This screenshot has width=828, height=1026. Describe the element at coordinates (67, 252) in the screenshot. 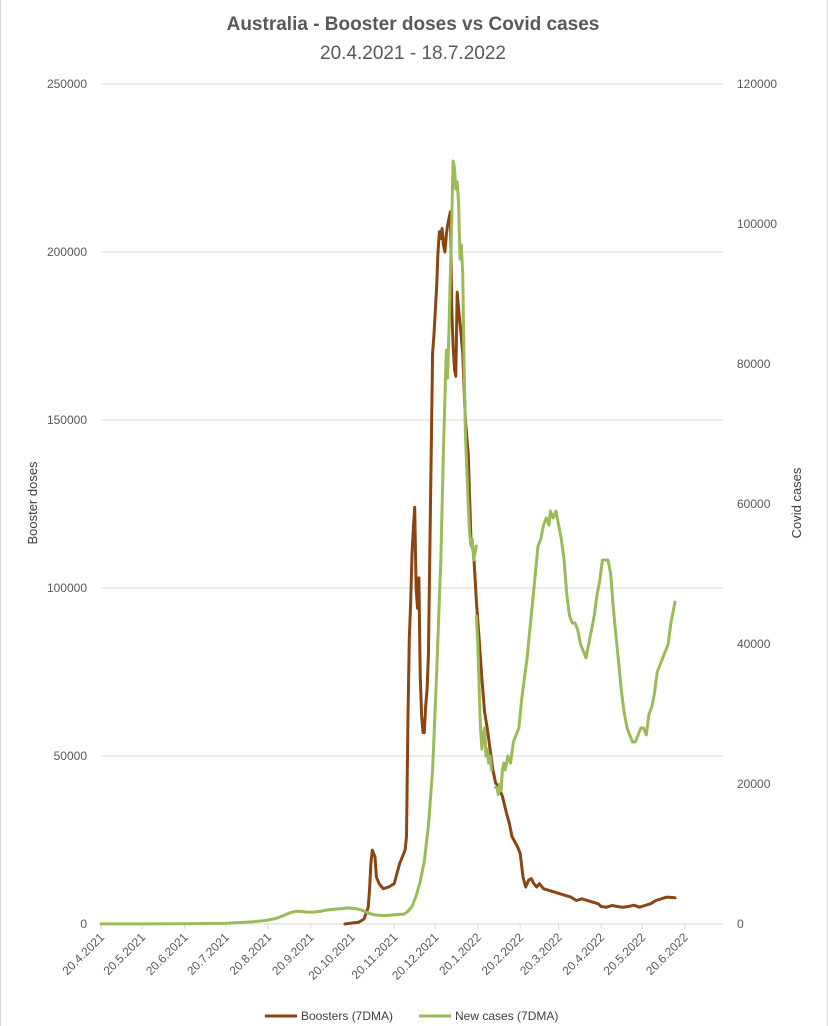

I see `left-tick-label: 200000` at that location.